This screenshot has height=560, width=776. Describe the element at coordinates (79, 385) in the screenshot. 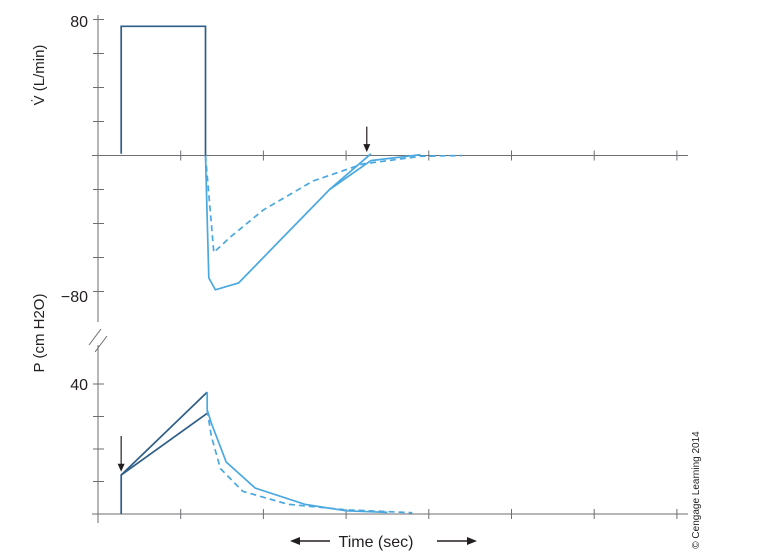

I see `pressure-ytick-label-40: 40` at that location.